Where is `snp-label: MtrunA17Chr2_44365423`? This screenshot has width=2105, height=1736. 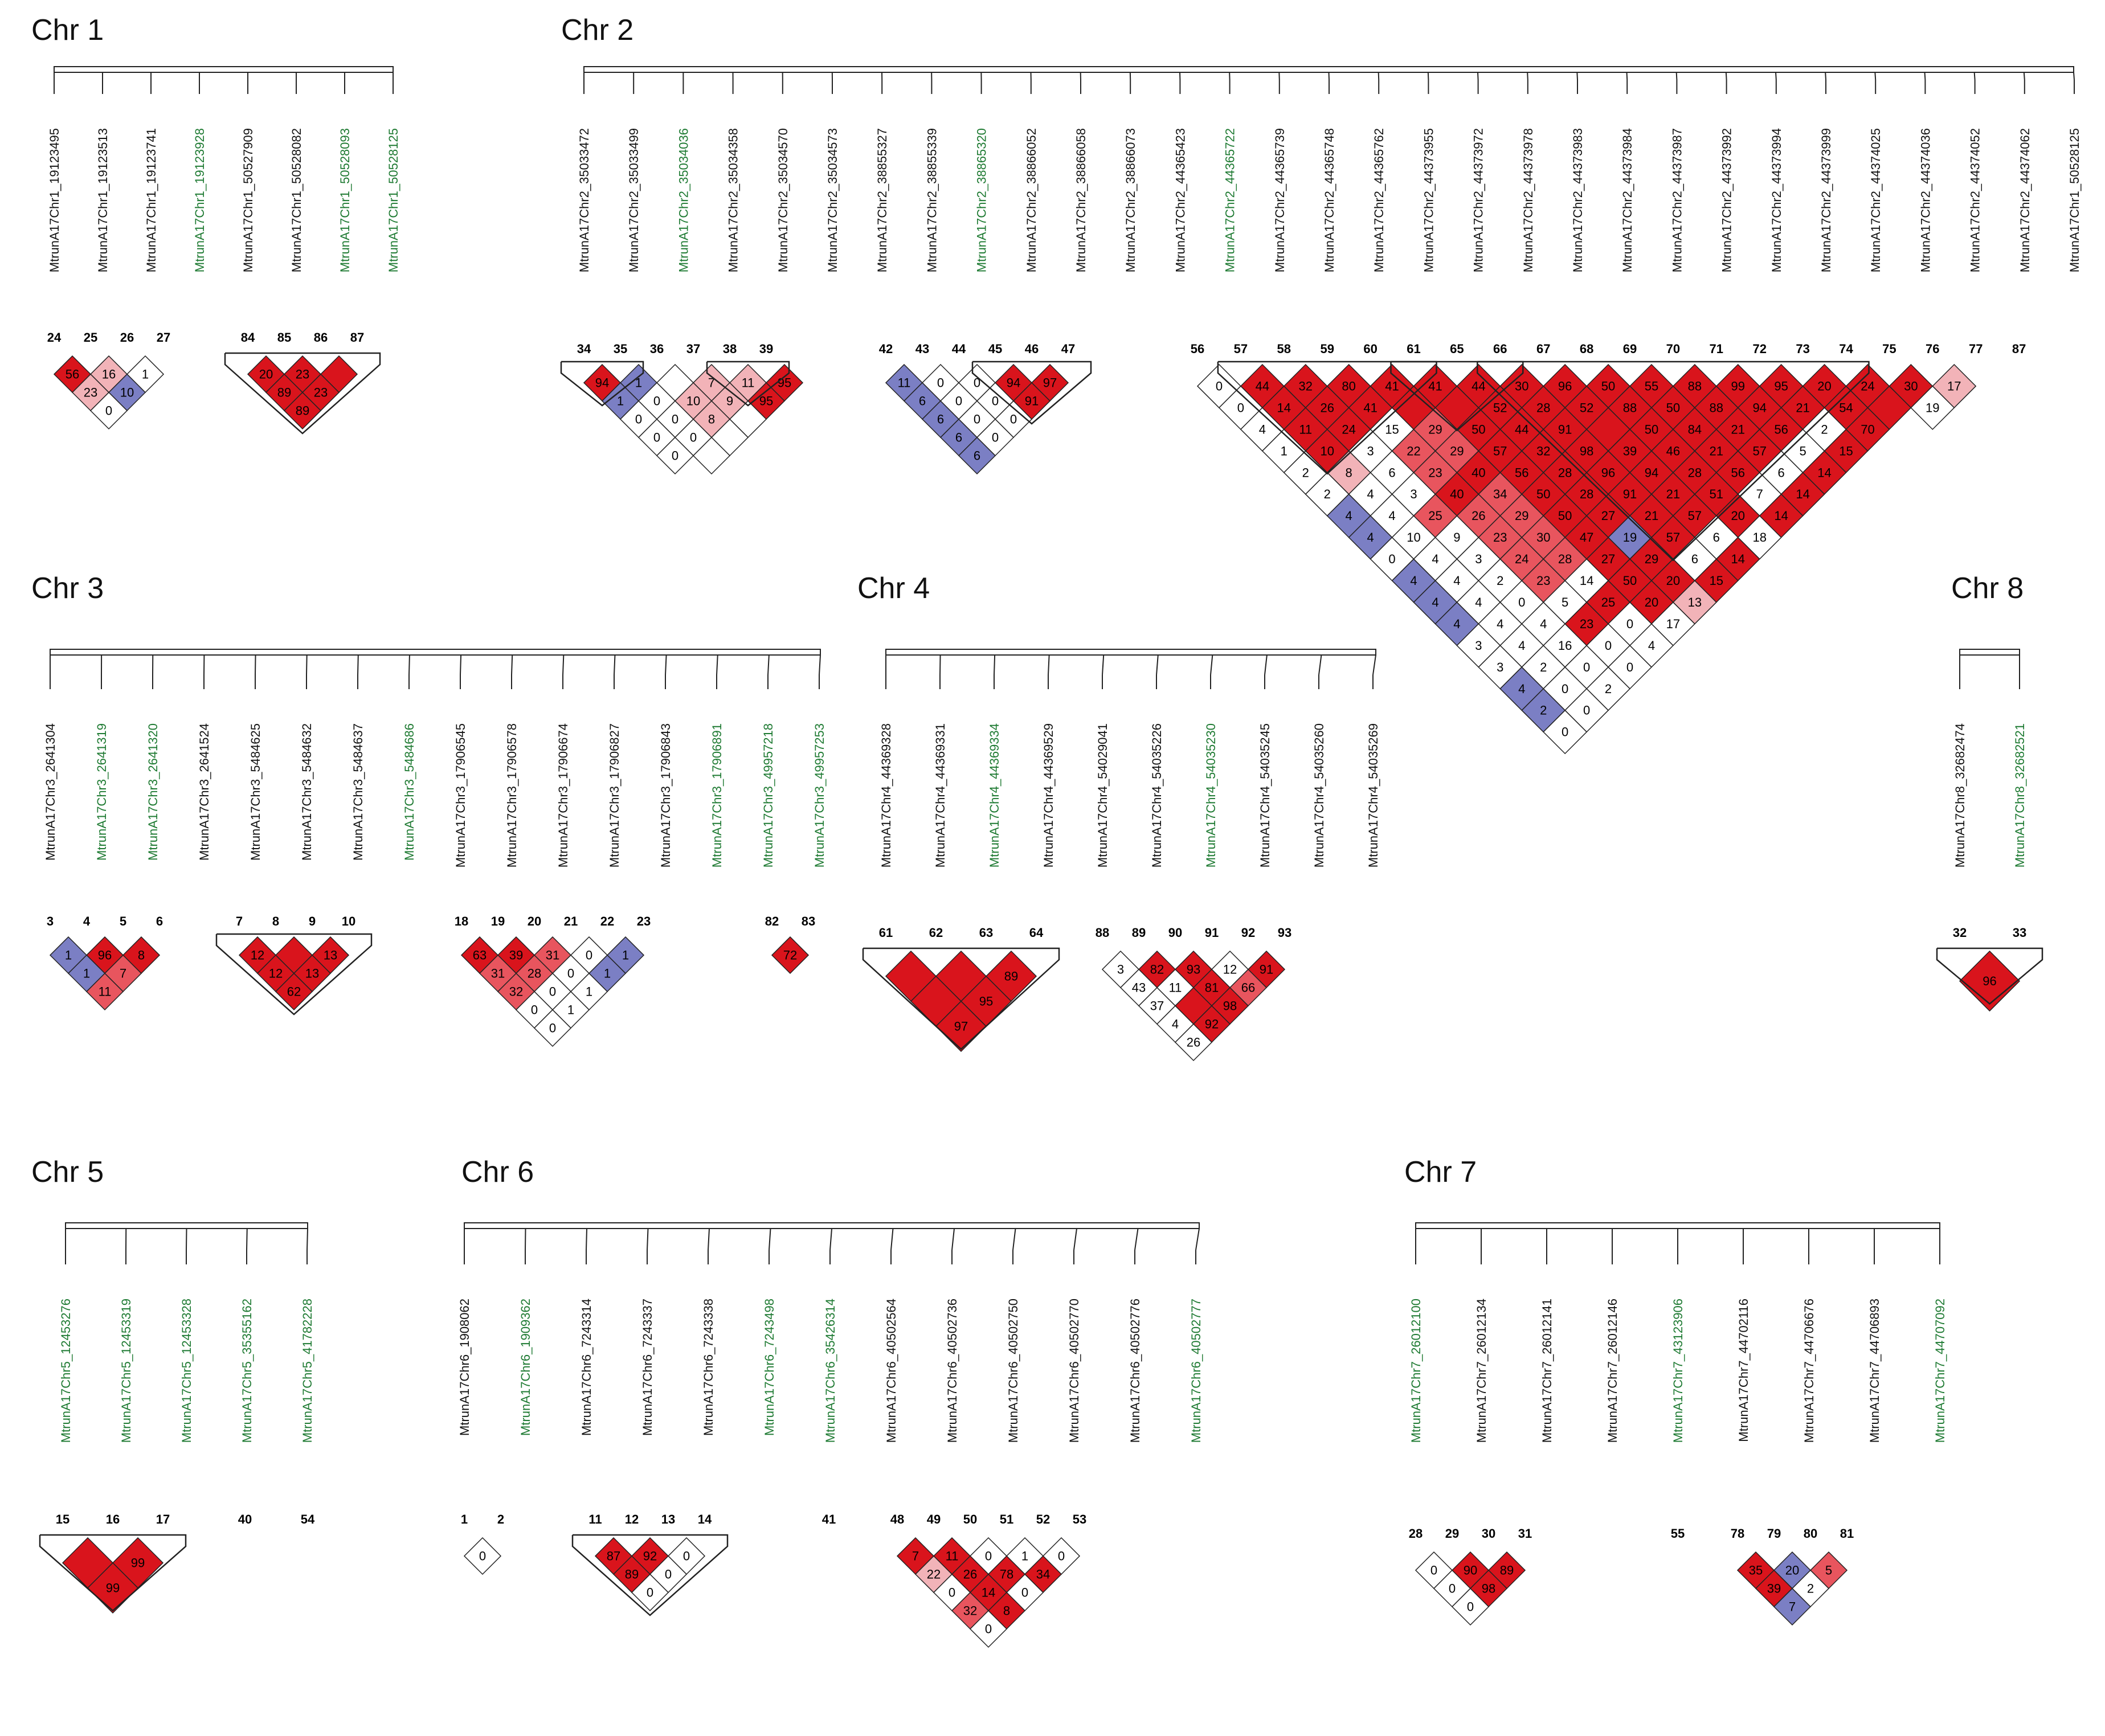 snp-label: MtrunA17Chr2_44365423 is located at coordinates (1180, 200).